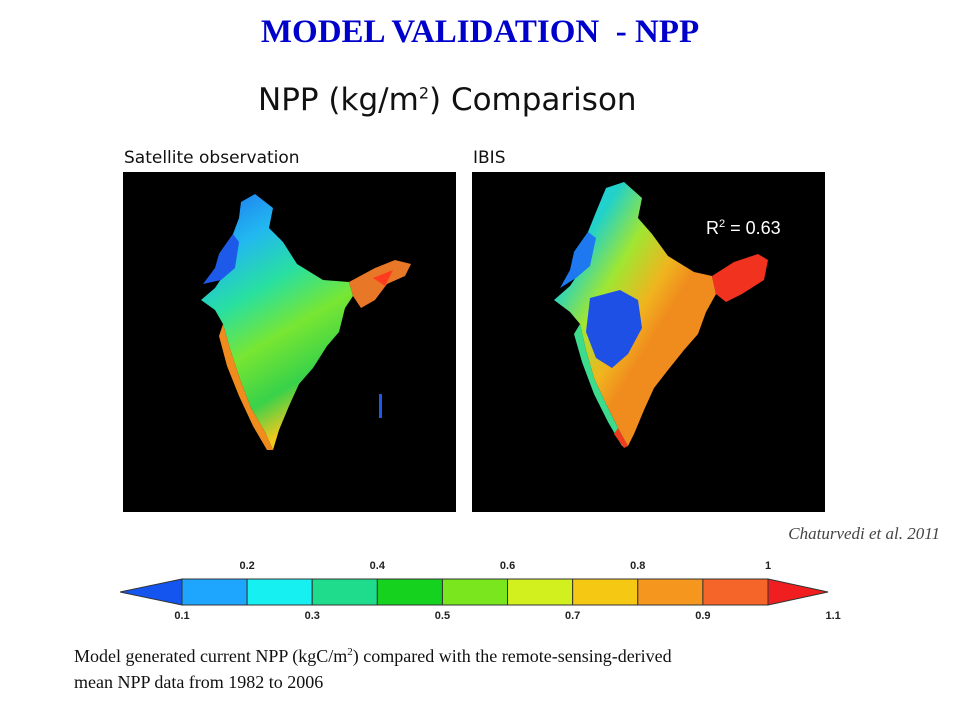  Describe the element at coordinates (768, 566) in the screenshot. I see `colorbar-tick-label: 1` at that location.